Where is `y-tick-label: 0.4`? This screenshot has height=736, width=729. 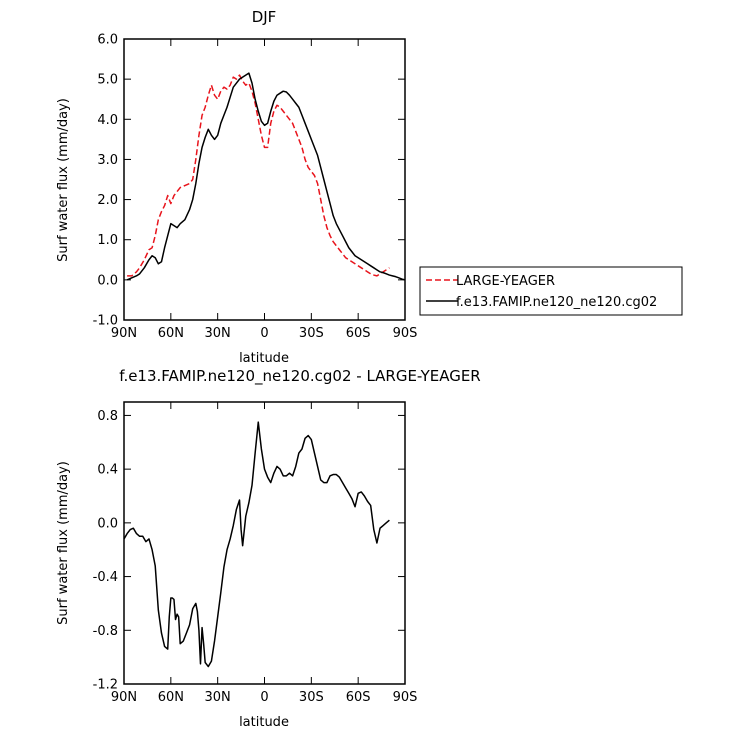 y-tick-label: 0.4 is located at coordinates (107, 470).